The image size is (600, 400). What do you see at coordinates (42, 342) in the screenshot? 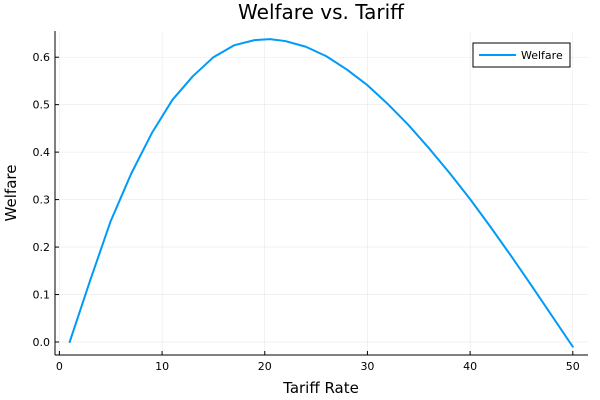
I see `y-tick-label: 0.0` at bounding box center [42, 342].